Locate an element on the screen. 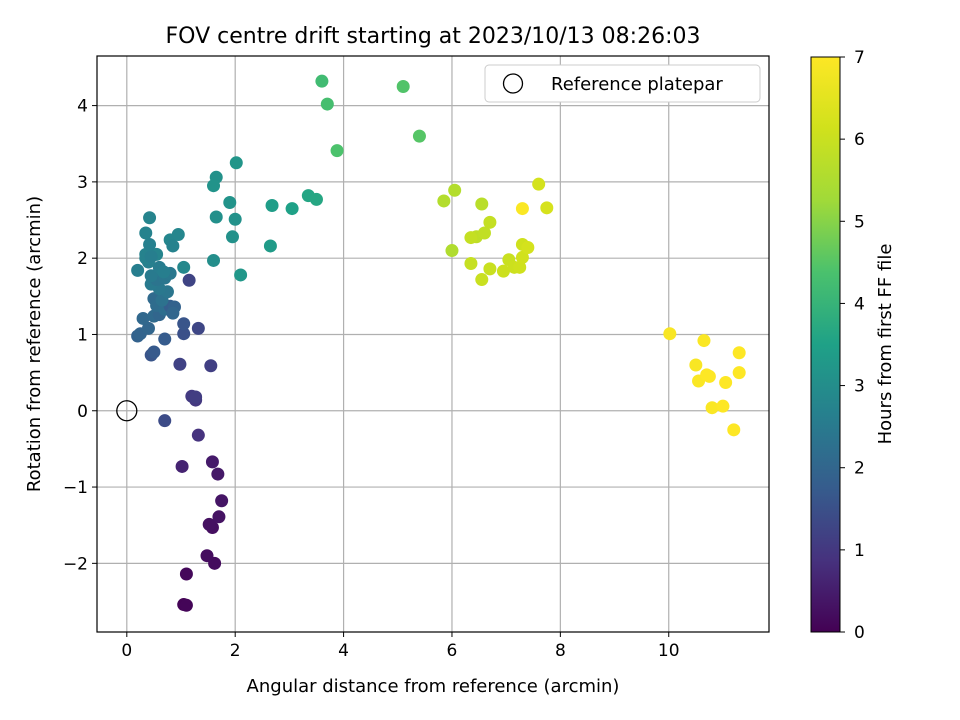 The image size is (960, 720). legend-marker is located at coordinates (513, 83).